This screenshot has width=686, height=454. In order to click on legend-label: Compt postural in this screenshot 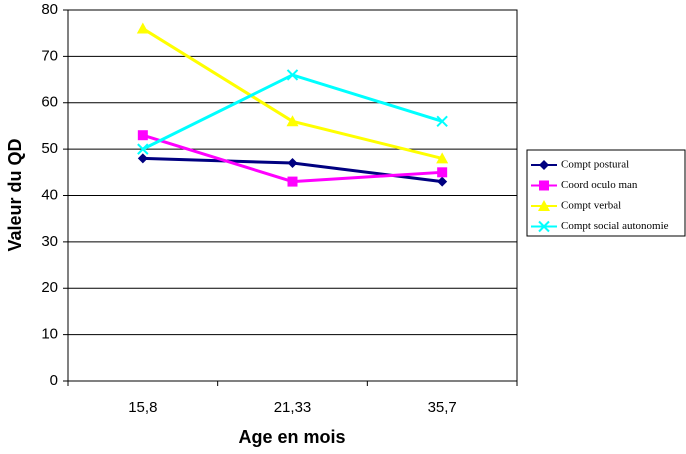, I will do `click(595, 165)`.